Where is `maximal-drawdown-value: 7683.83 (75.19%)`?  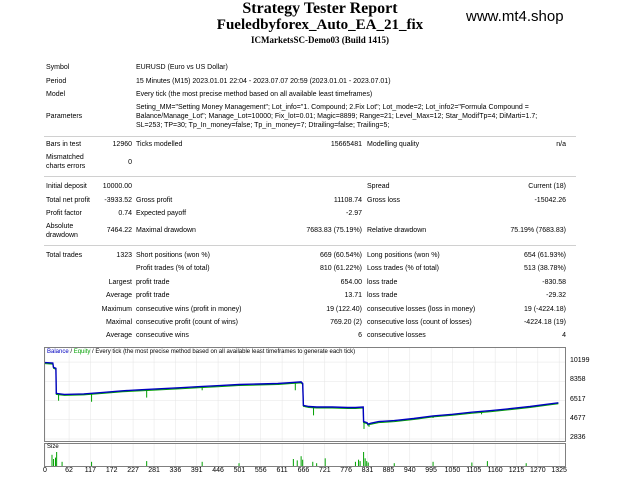 maximal-drawdown-value: 7683.83 (75.19%) is located at coordinates (334, 230).